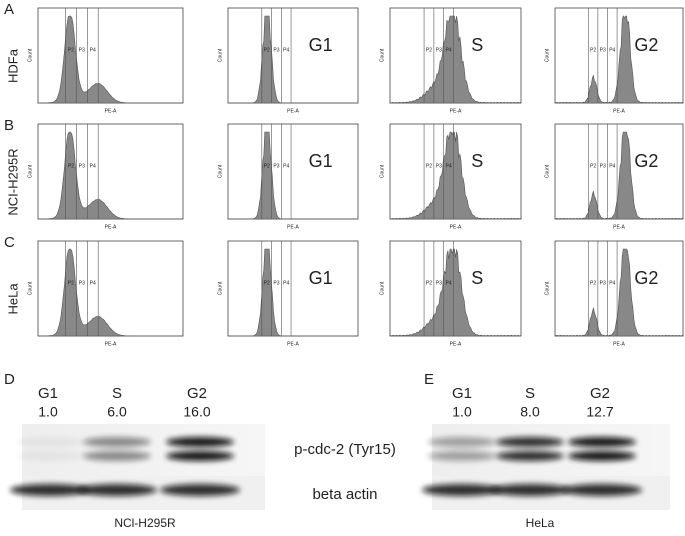  What do you see at coordinates (12, 181) in the screenshot?
I see `row-label: NCI-H295R` at bounding box center [12, 181].